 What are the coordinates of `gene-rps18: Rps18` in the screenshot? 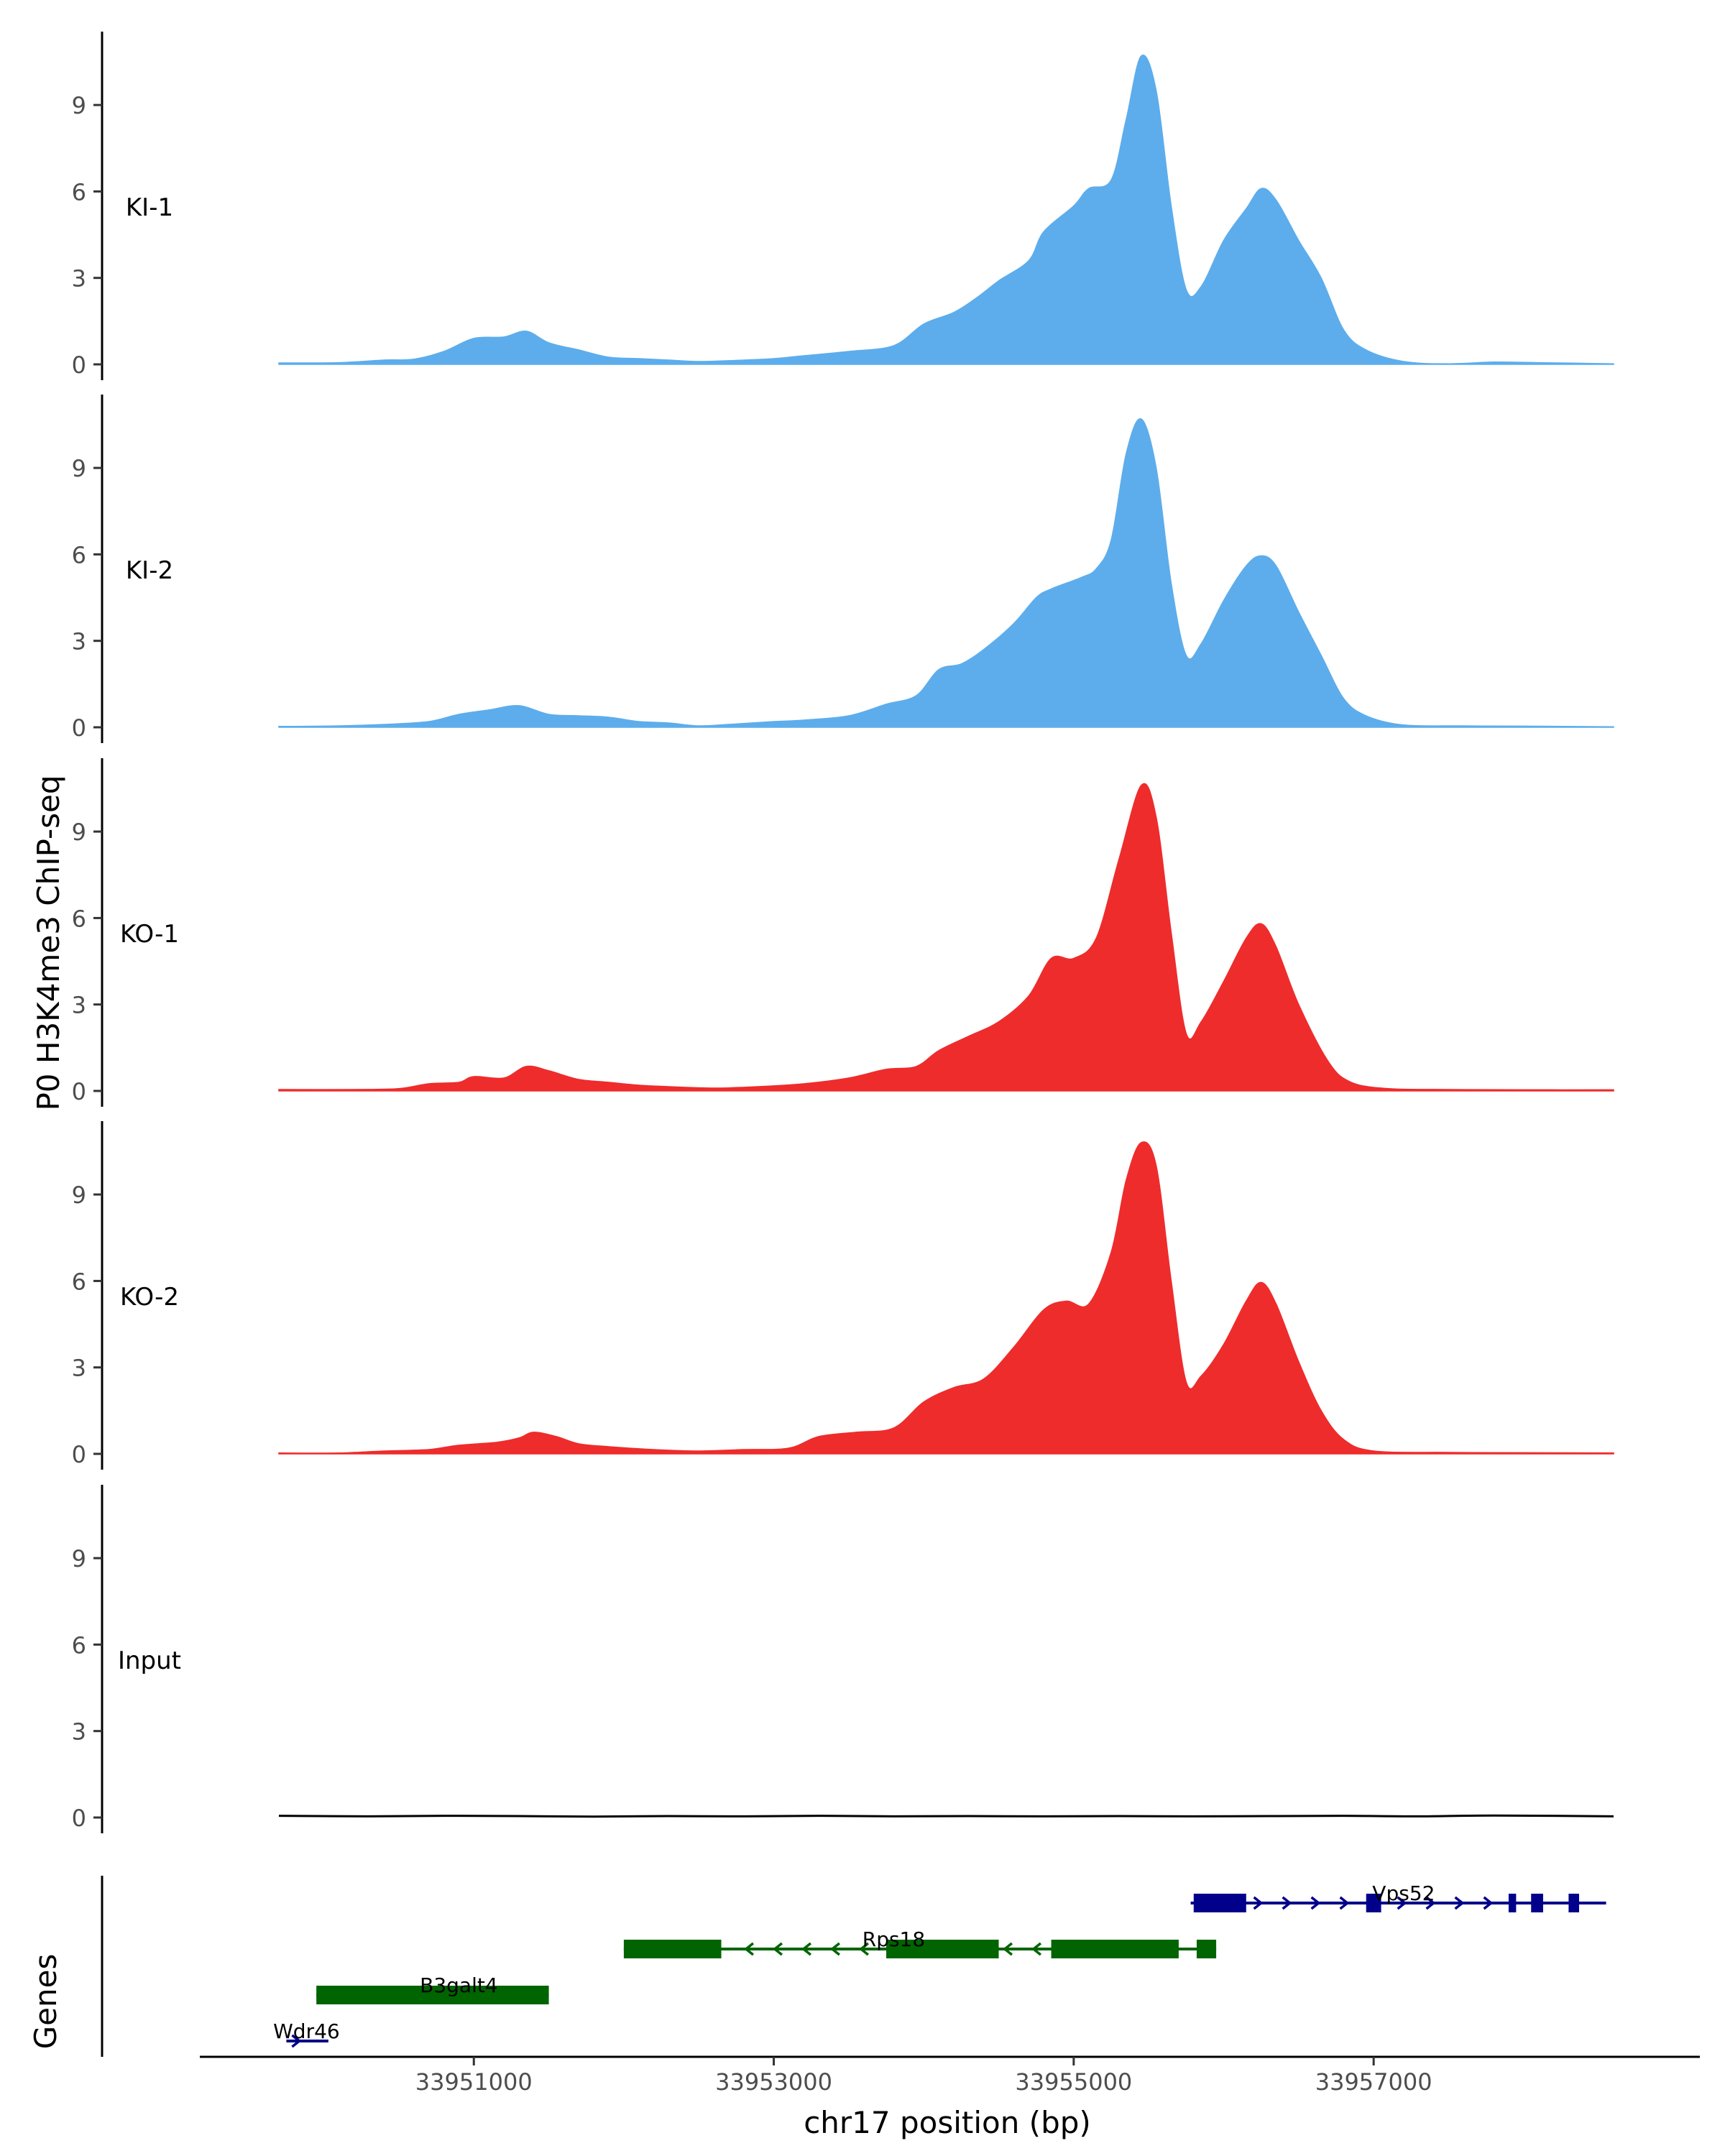 It's located at (920, 1943).